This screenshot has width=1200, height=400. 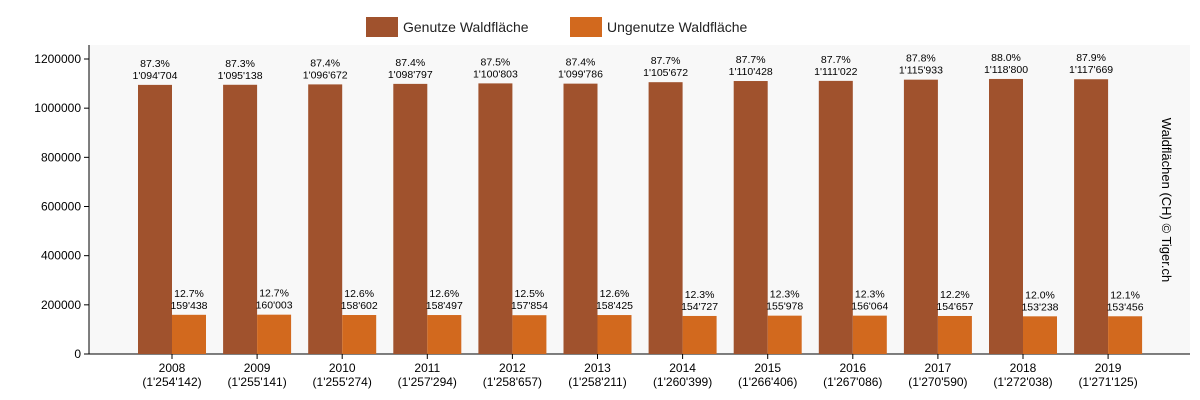 I want to click on x-tick-label-year: 2016, so click(x=852, y=368).